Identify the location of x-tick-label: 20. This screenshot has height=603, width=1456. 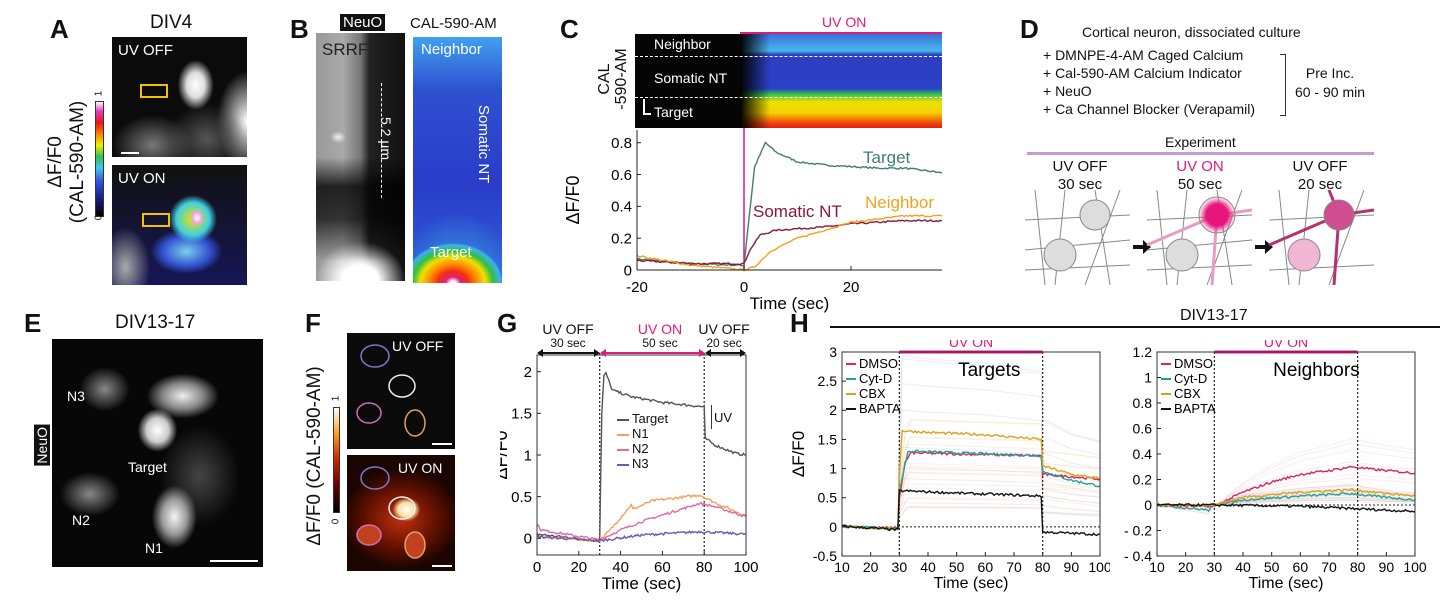
(851, 287).